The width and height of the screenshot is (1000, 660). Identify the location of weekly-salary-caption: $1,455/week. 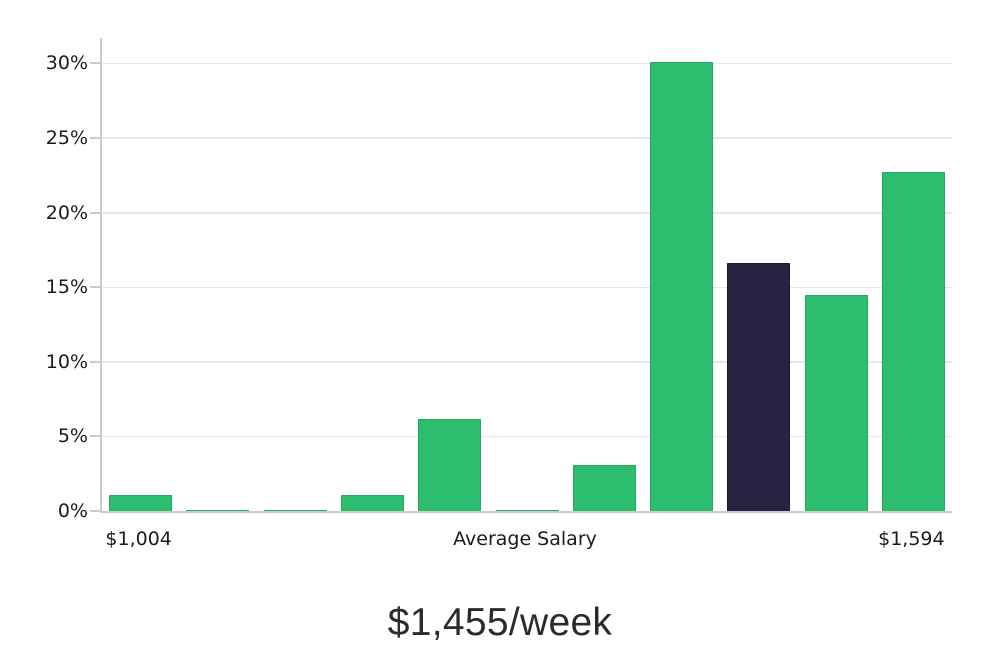
(500, 622).